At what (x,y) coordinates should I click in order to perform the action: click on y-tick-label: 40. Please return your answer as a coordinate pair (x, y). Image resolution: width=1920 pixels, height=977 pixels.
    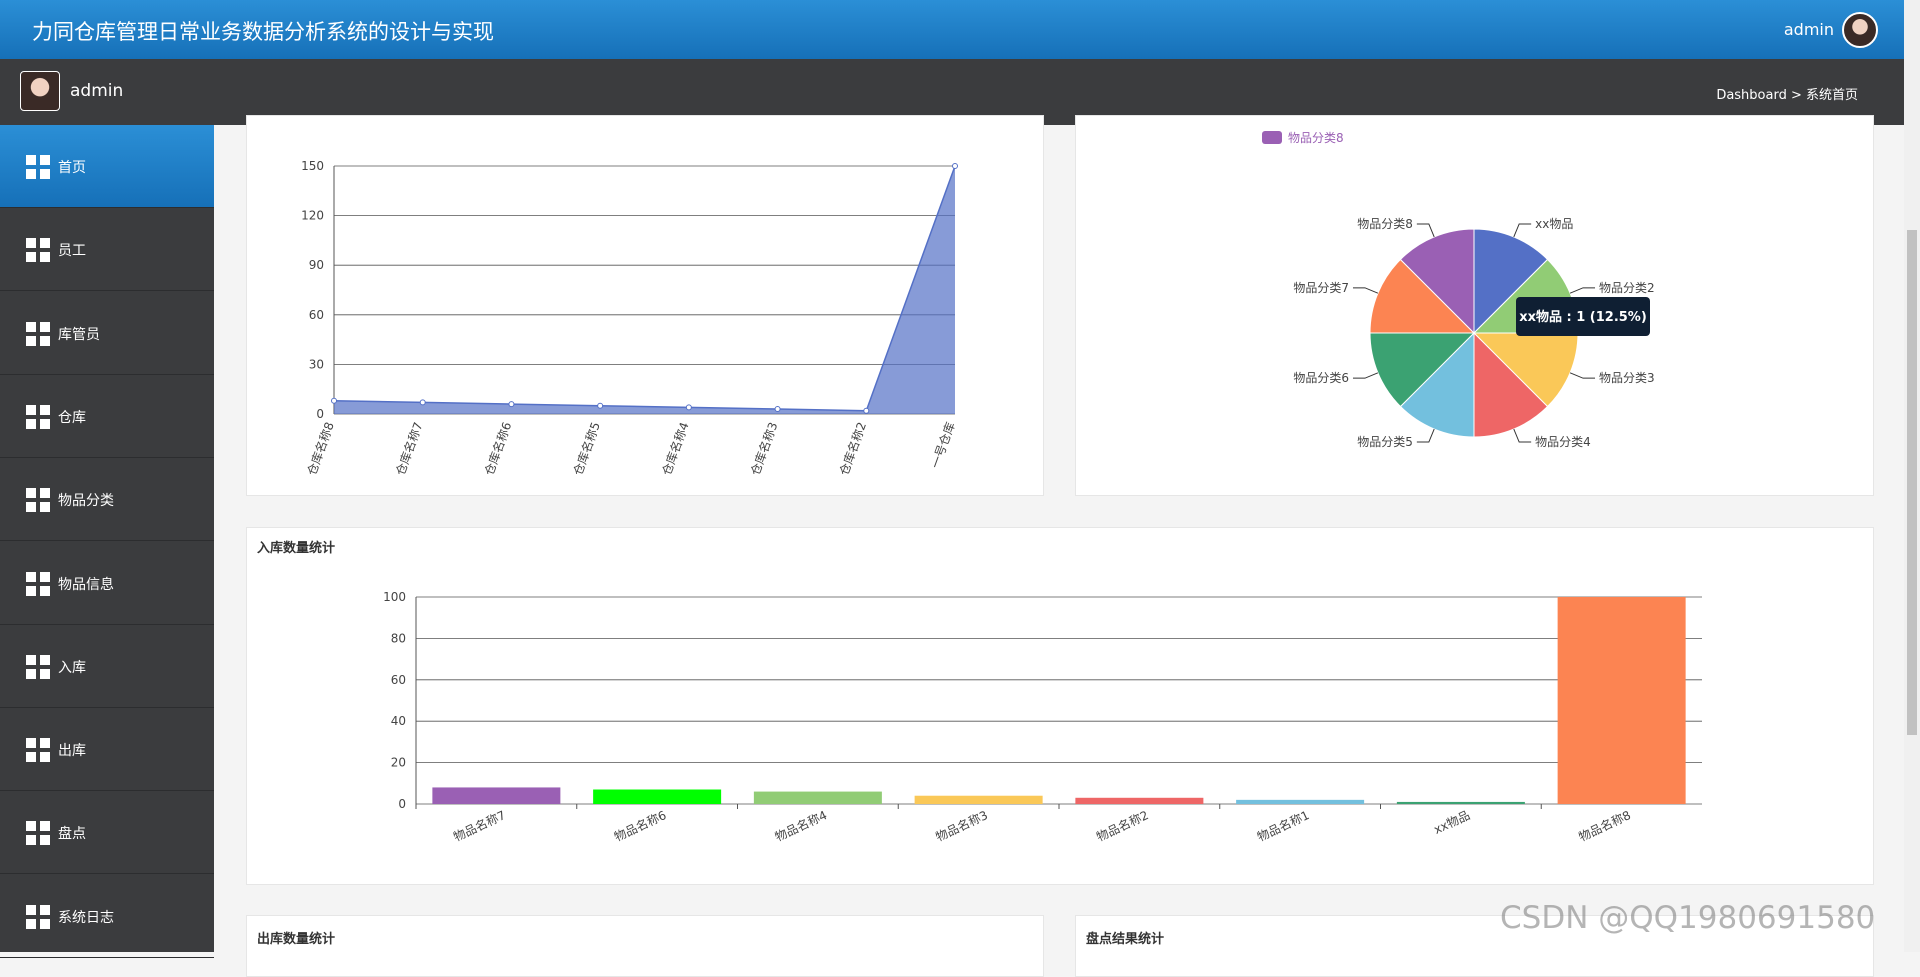
    Looking at the image, I should click on (398, 721).